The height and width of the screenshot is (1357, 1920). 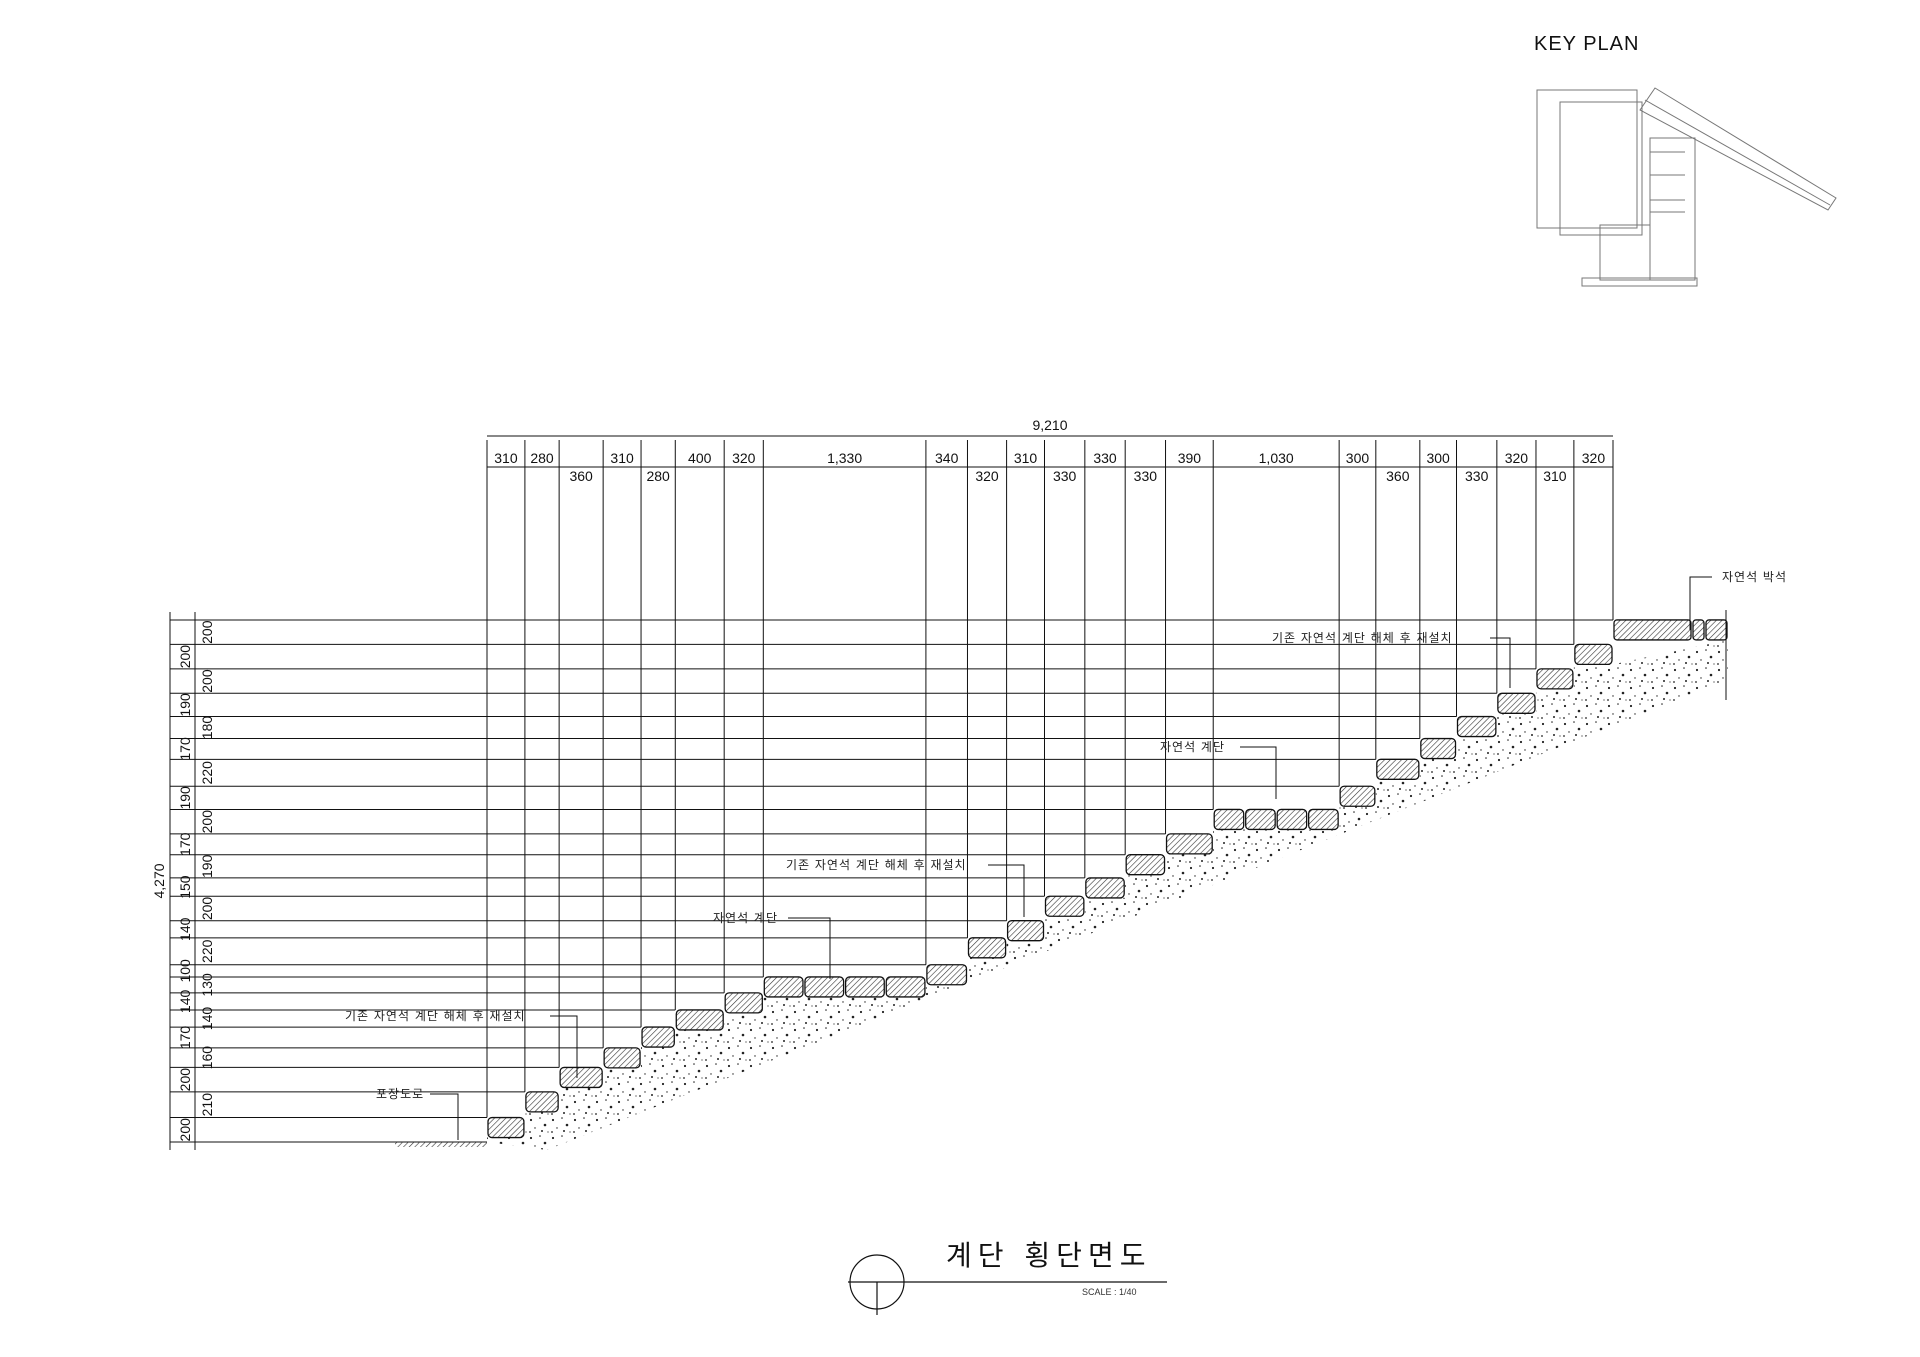 What do you see at coordinates (700, 458) in the screenshot?
I see `width-dimension-label: 400` at bounding box center [700, 458].